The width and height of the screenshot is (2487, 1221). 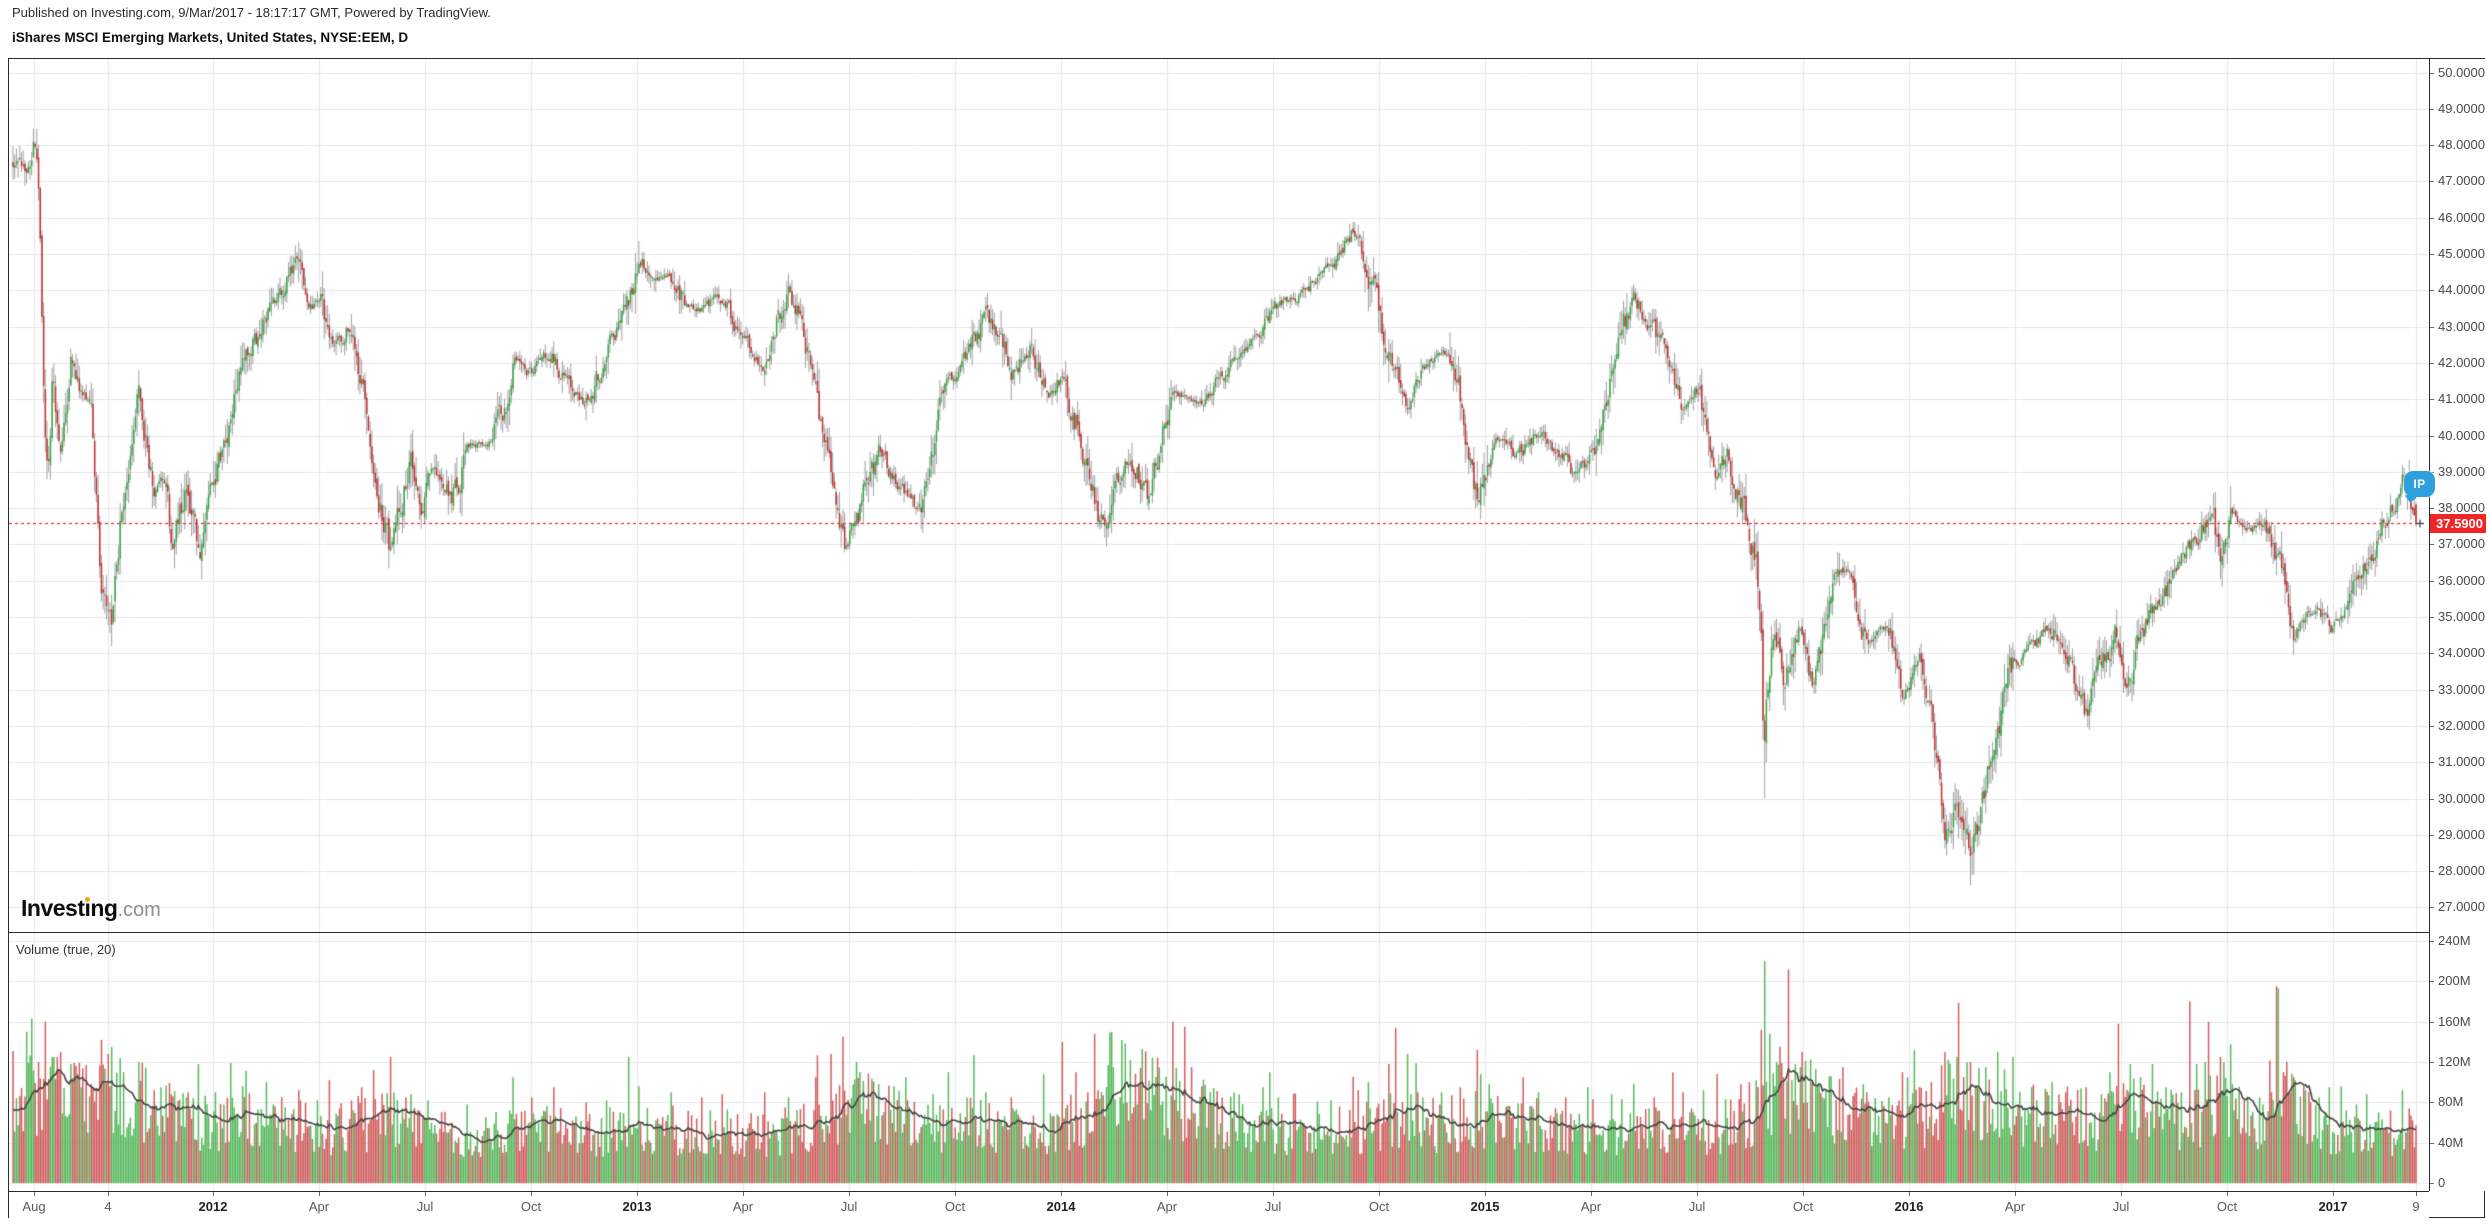 I want to click on pane-divider, so click(x=1219, y=932).